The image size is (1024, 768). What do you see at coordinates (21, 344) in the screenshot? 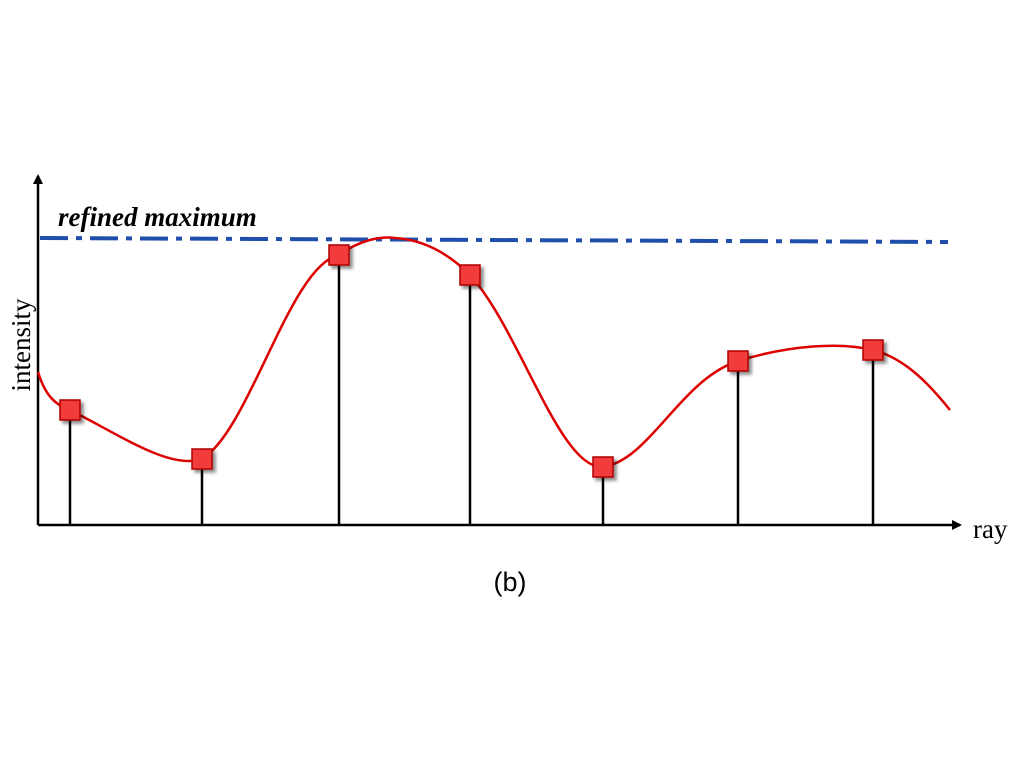
I see `y-axis-label: intensity` at bounding box center [21, 344].